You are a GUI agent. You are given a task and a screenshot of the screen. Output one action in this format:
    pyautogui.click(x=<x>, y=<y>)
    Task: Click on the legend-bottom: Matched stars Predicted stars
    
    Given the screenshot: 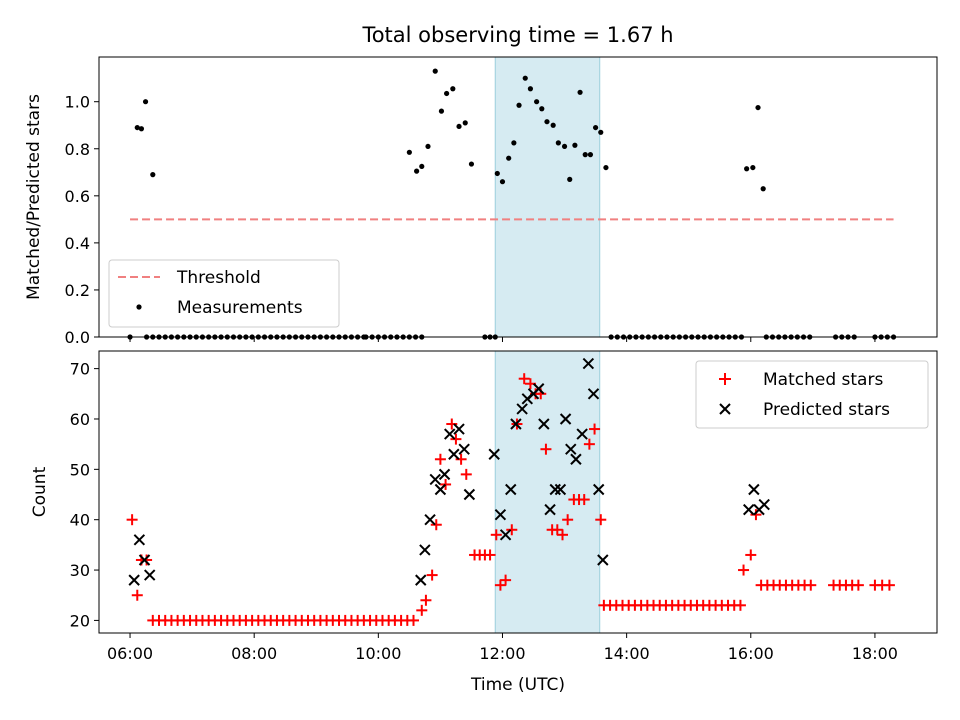 What is the action you would take?
    pyautogui.click(x=812, y=394)
    